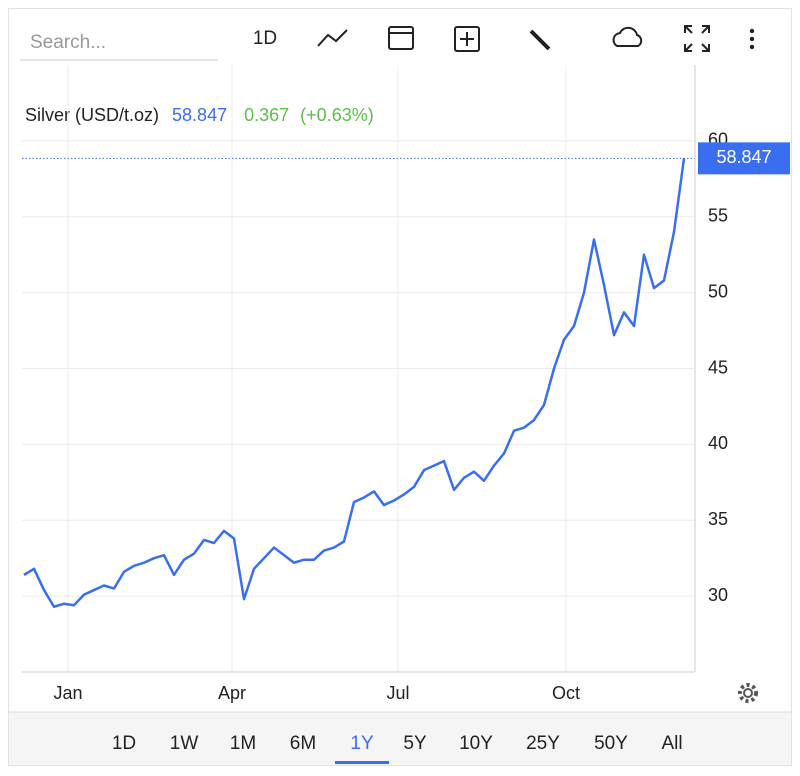 The image size is (800, 776). I want to click on last-price-tag, so click(744, 158).